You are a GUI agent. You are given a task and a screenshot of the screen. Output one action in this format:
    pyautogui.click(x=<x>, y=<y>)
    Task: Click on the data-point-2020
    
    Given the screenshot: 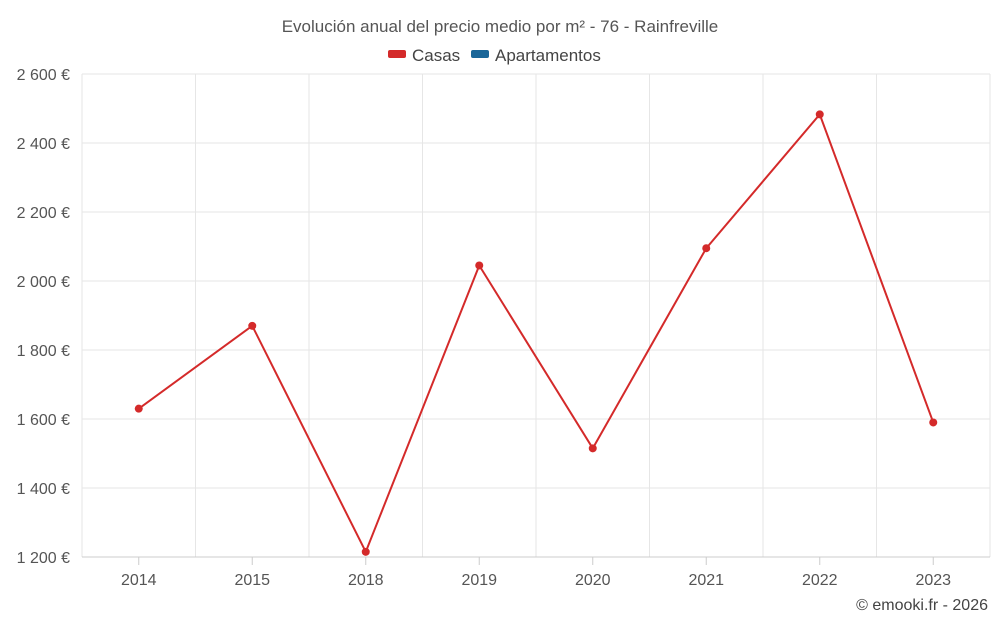 What is the action you would take?
    pyautogui.click(x=592, y=448)
    